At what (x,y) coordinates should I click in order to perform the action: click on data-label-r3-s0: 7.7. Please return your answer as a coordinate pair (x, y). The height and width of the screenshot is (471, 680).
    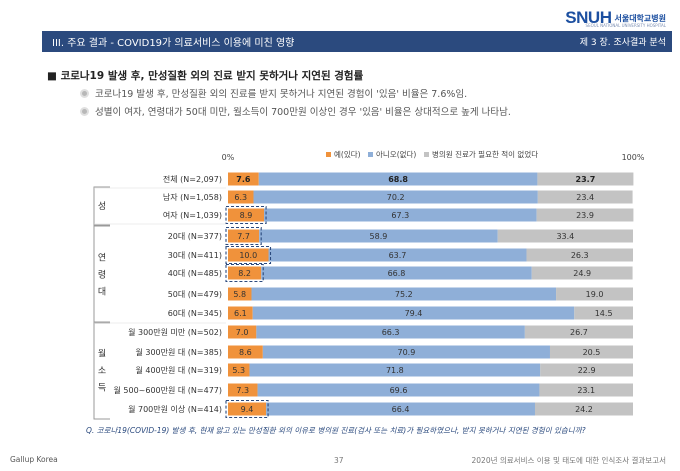
    Looking at the image, I should click on (243, 236).